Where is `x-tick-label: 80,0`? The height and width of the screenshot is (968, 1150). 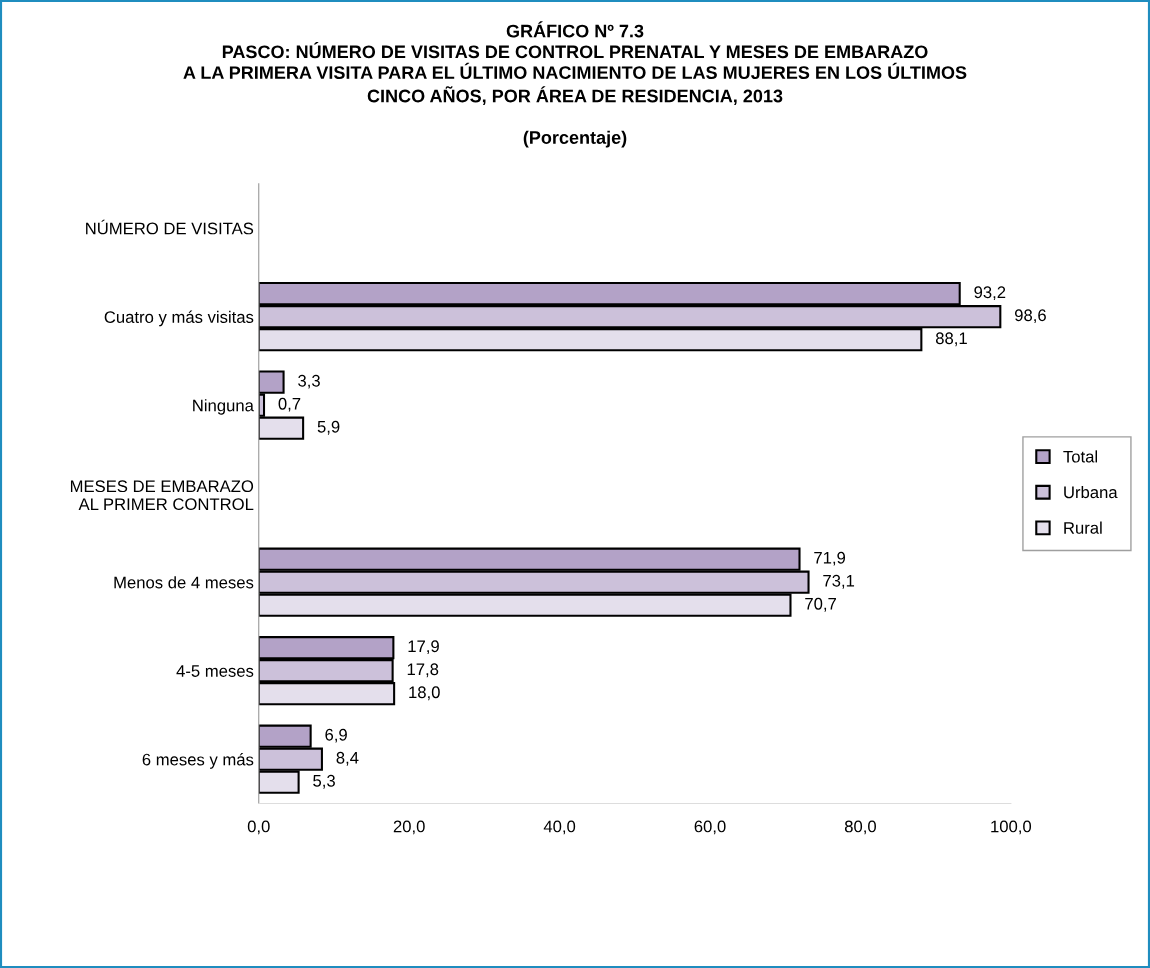 x-tick-label: 80,0 is located at coordinates (860, 827).